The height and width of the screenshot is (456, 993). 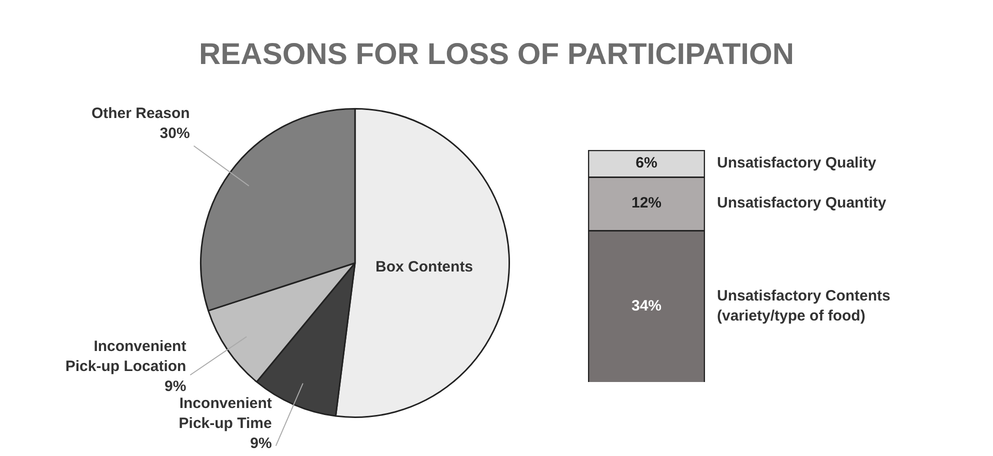 What do you see at coordinates (225, 413) in the screenshot?
I see `slice-label: Inconvenient Pick-up Time` at bounding box center [225, 413].